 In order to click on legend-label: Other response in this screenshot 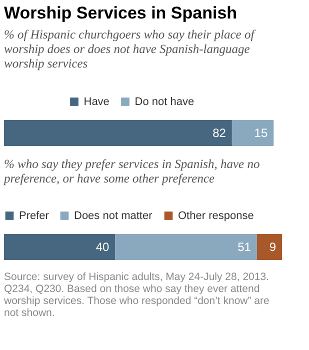, I will do `click(216, 216)`.